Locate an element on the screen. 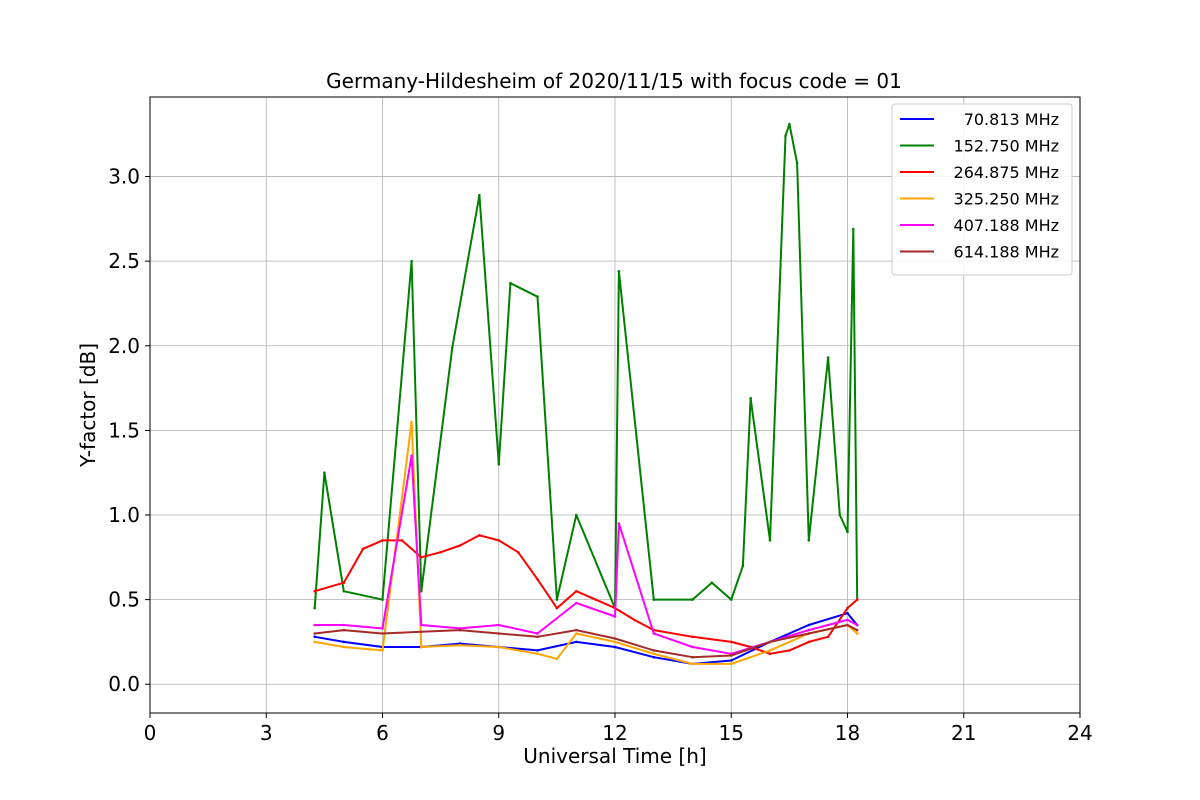 The image size is (1200, 800). x-tick-label: 24 is located at coordinates (1079, 733).